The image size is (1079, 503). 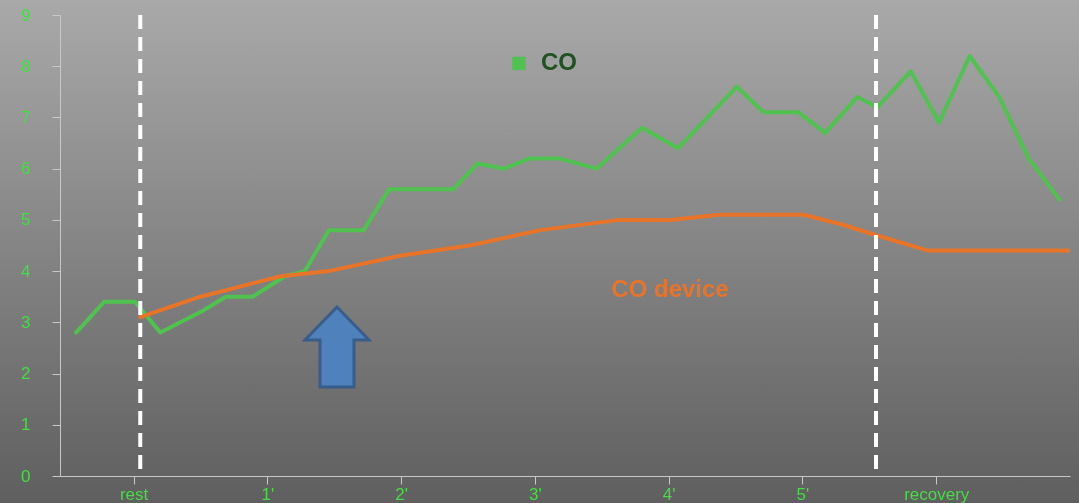 What do you see at coordinates (401, 493) in the screenshot?
I see `x-tick-label: 2'` at bounding box center [401, 493].